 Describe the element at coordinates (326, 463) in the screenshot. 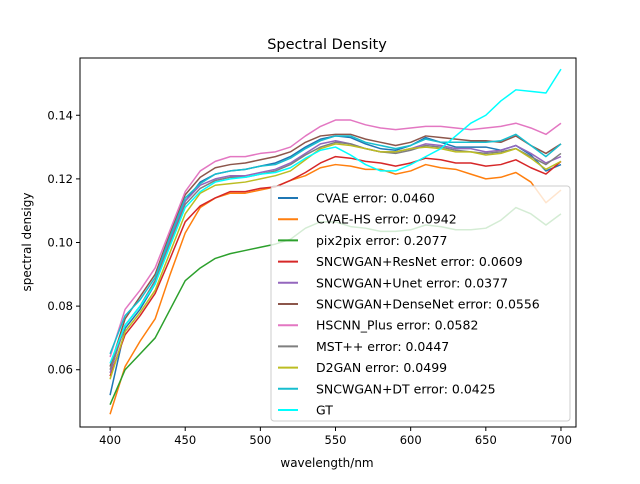

I see `x-axis-label: wavelength/nm` at that location.